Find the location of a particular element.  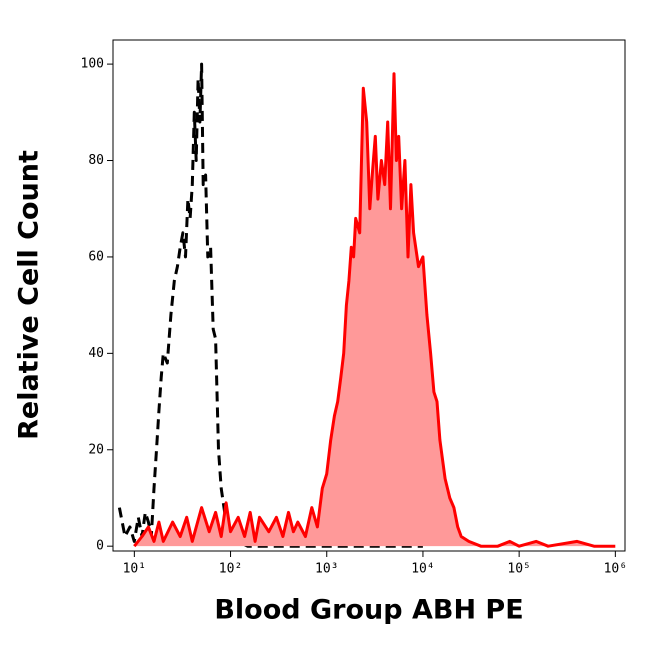

y-tick-label: 100 is located at coordinates (92, 64).